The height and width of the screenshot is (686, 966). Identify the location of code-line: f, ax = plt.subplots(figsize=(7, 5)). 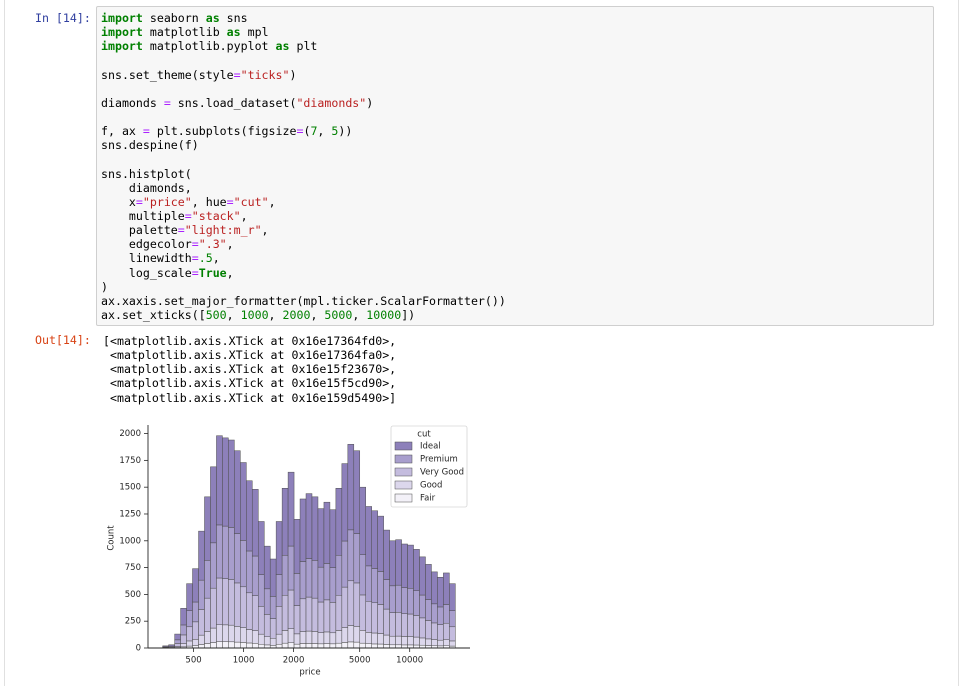
(227, 131).